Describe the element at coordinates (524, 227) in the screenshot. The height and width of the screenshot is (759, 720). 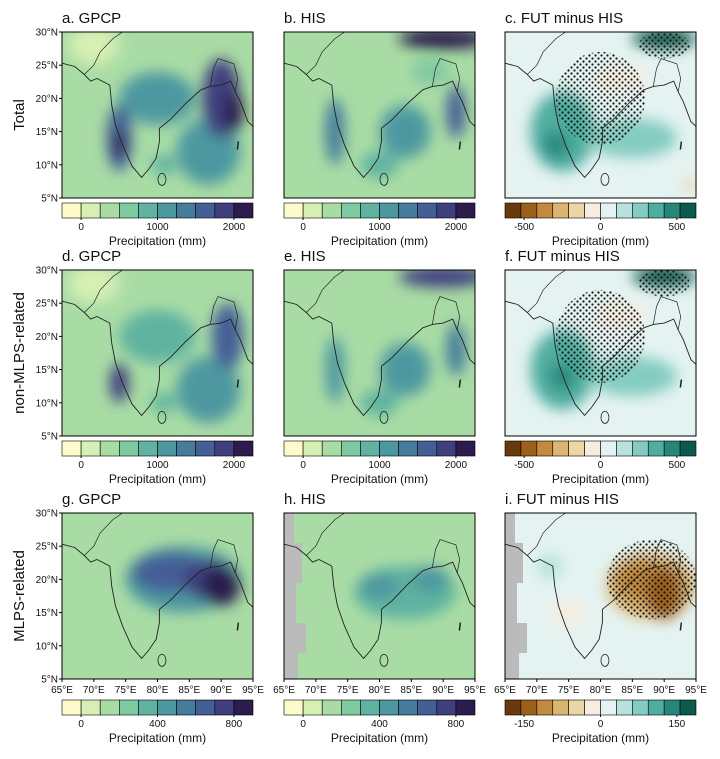
I see `colorbar-tick-label: -500` at that location.